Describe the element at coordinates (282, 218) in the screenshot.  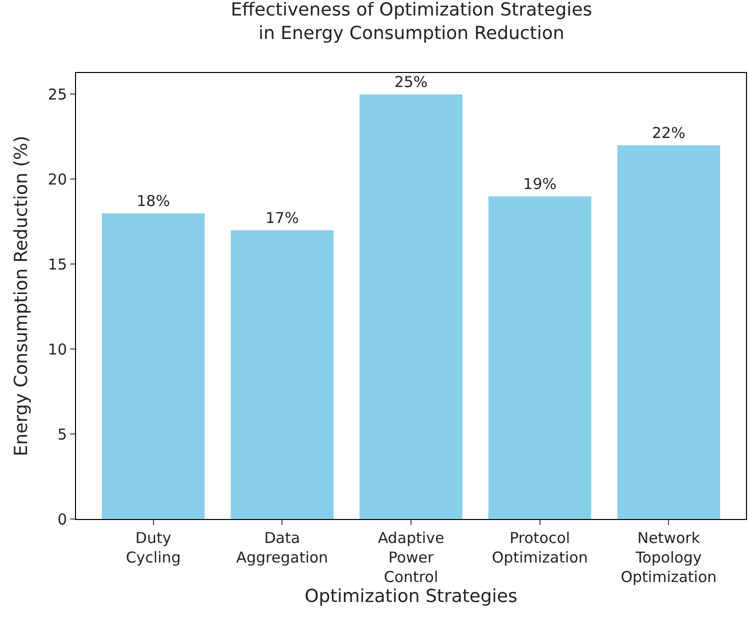
I see `data-label: 17%` at that location.